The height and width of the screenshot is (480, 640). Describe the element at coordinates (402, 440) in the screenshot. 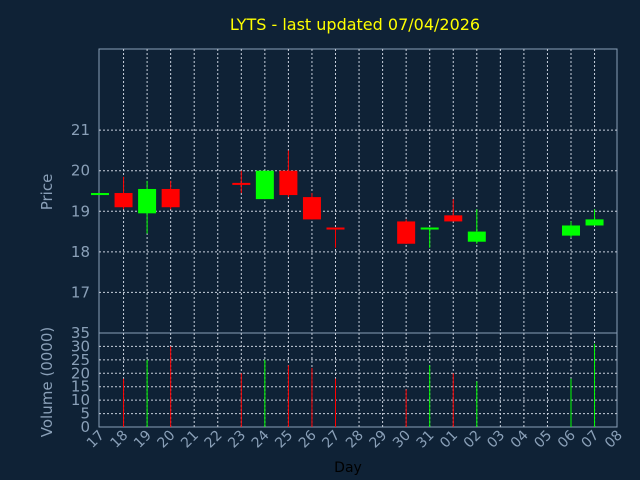

I see `x-tick-label: 30` at that location.